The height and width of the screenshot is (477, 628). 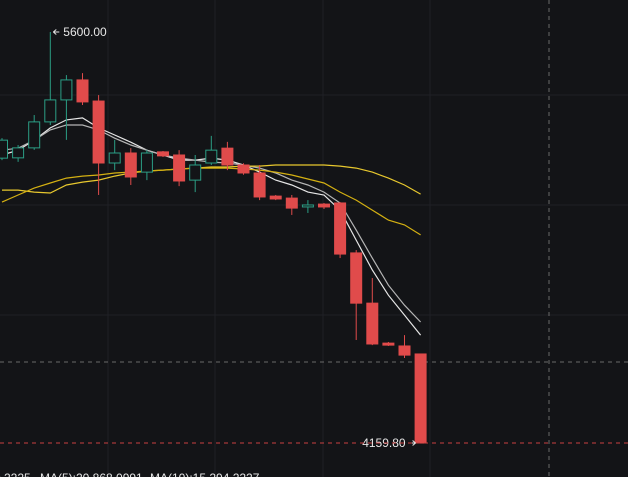 What do you see at coordinates (91, 474) in the screenshot?
I see `legend-entry: MA(5):20,868.0991` at bounding box center [91, 474].